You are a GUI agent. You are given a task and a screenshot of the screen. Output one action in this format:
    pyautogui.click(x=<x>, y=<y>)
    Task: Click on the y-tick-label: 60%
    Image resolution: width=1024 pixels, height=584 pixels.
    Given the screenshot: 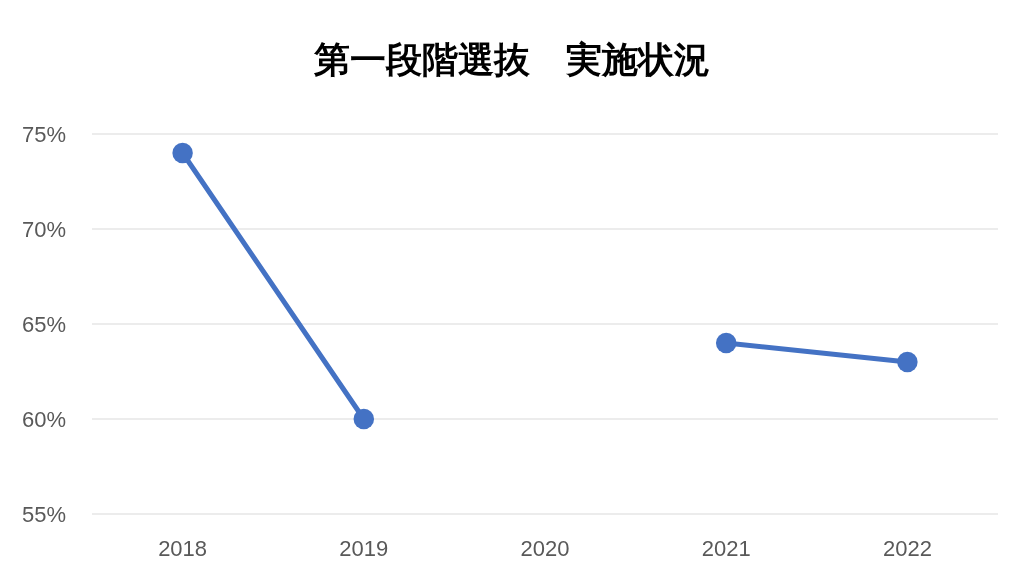 What is the action you would take?
    pyautogui.click(x=43, y=419)
    